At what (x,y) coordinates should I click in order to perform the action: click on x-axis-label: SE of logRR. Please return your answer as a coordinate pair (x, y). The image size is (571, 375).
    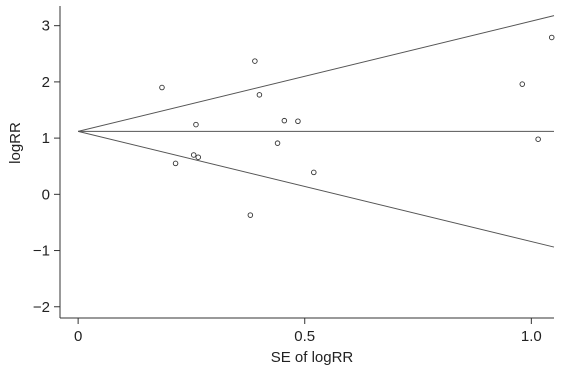
    Looking at the image, I should click on (312, 357).